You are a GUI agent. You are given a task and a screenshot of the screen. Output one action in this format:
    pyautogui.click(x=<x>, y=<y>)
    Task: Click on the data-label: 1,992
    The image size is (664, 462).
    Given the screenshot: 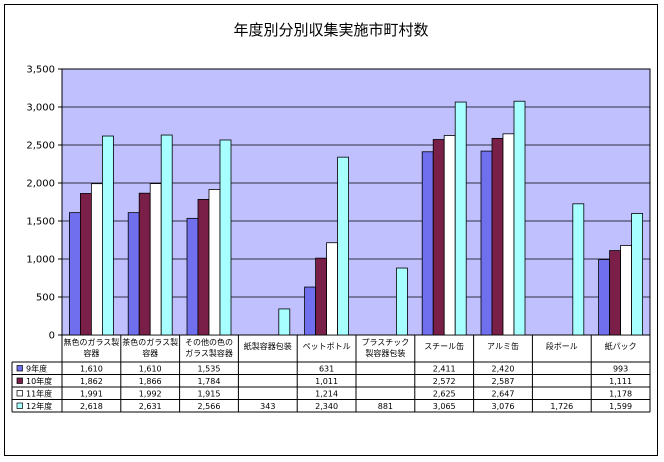 What is the action you would take?
    pyautogui.click(x=150, y=394)
    